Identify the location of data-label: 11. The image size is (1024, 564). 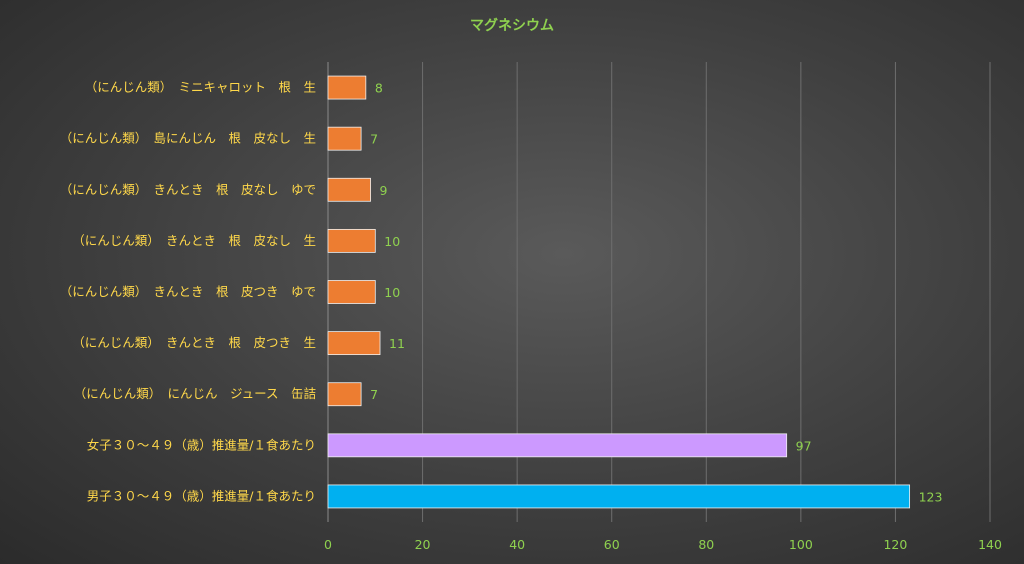
(397, 343).